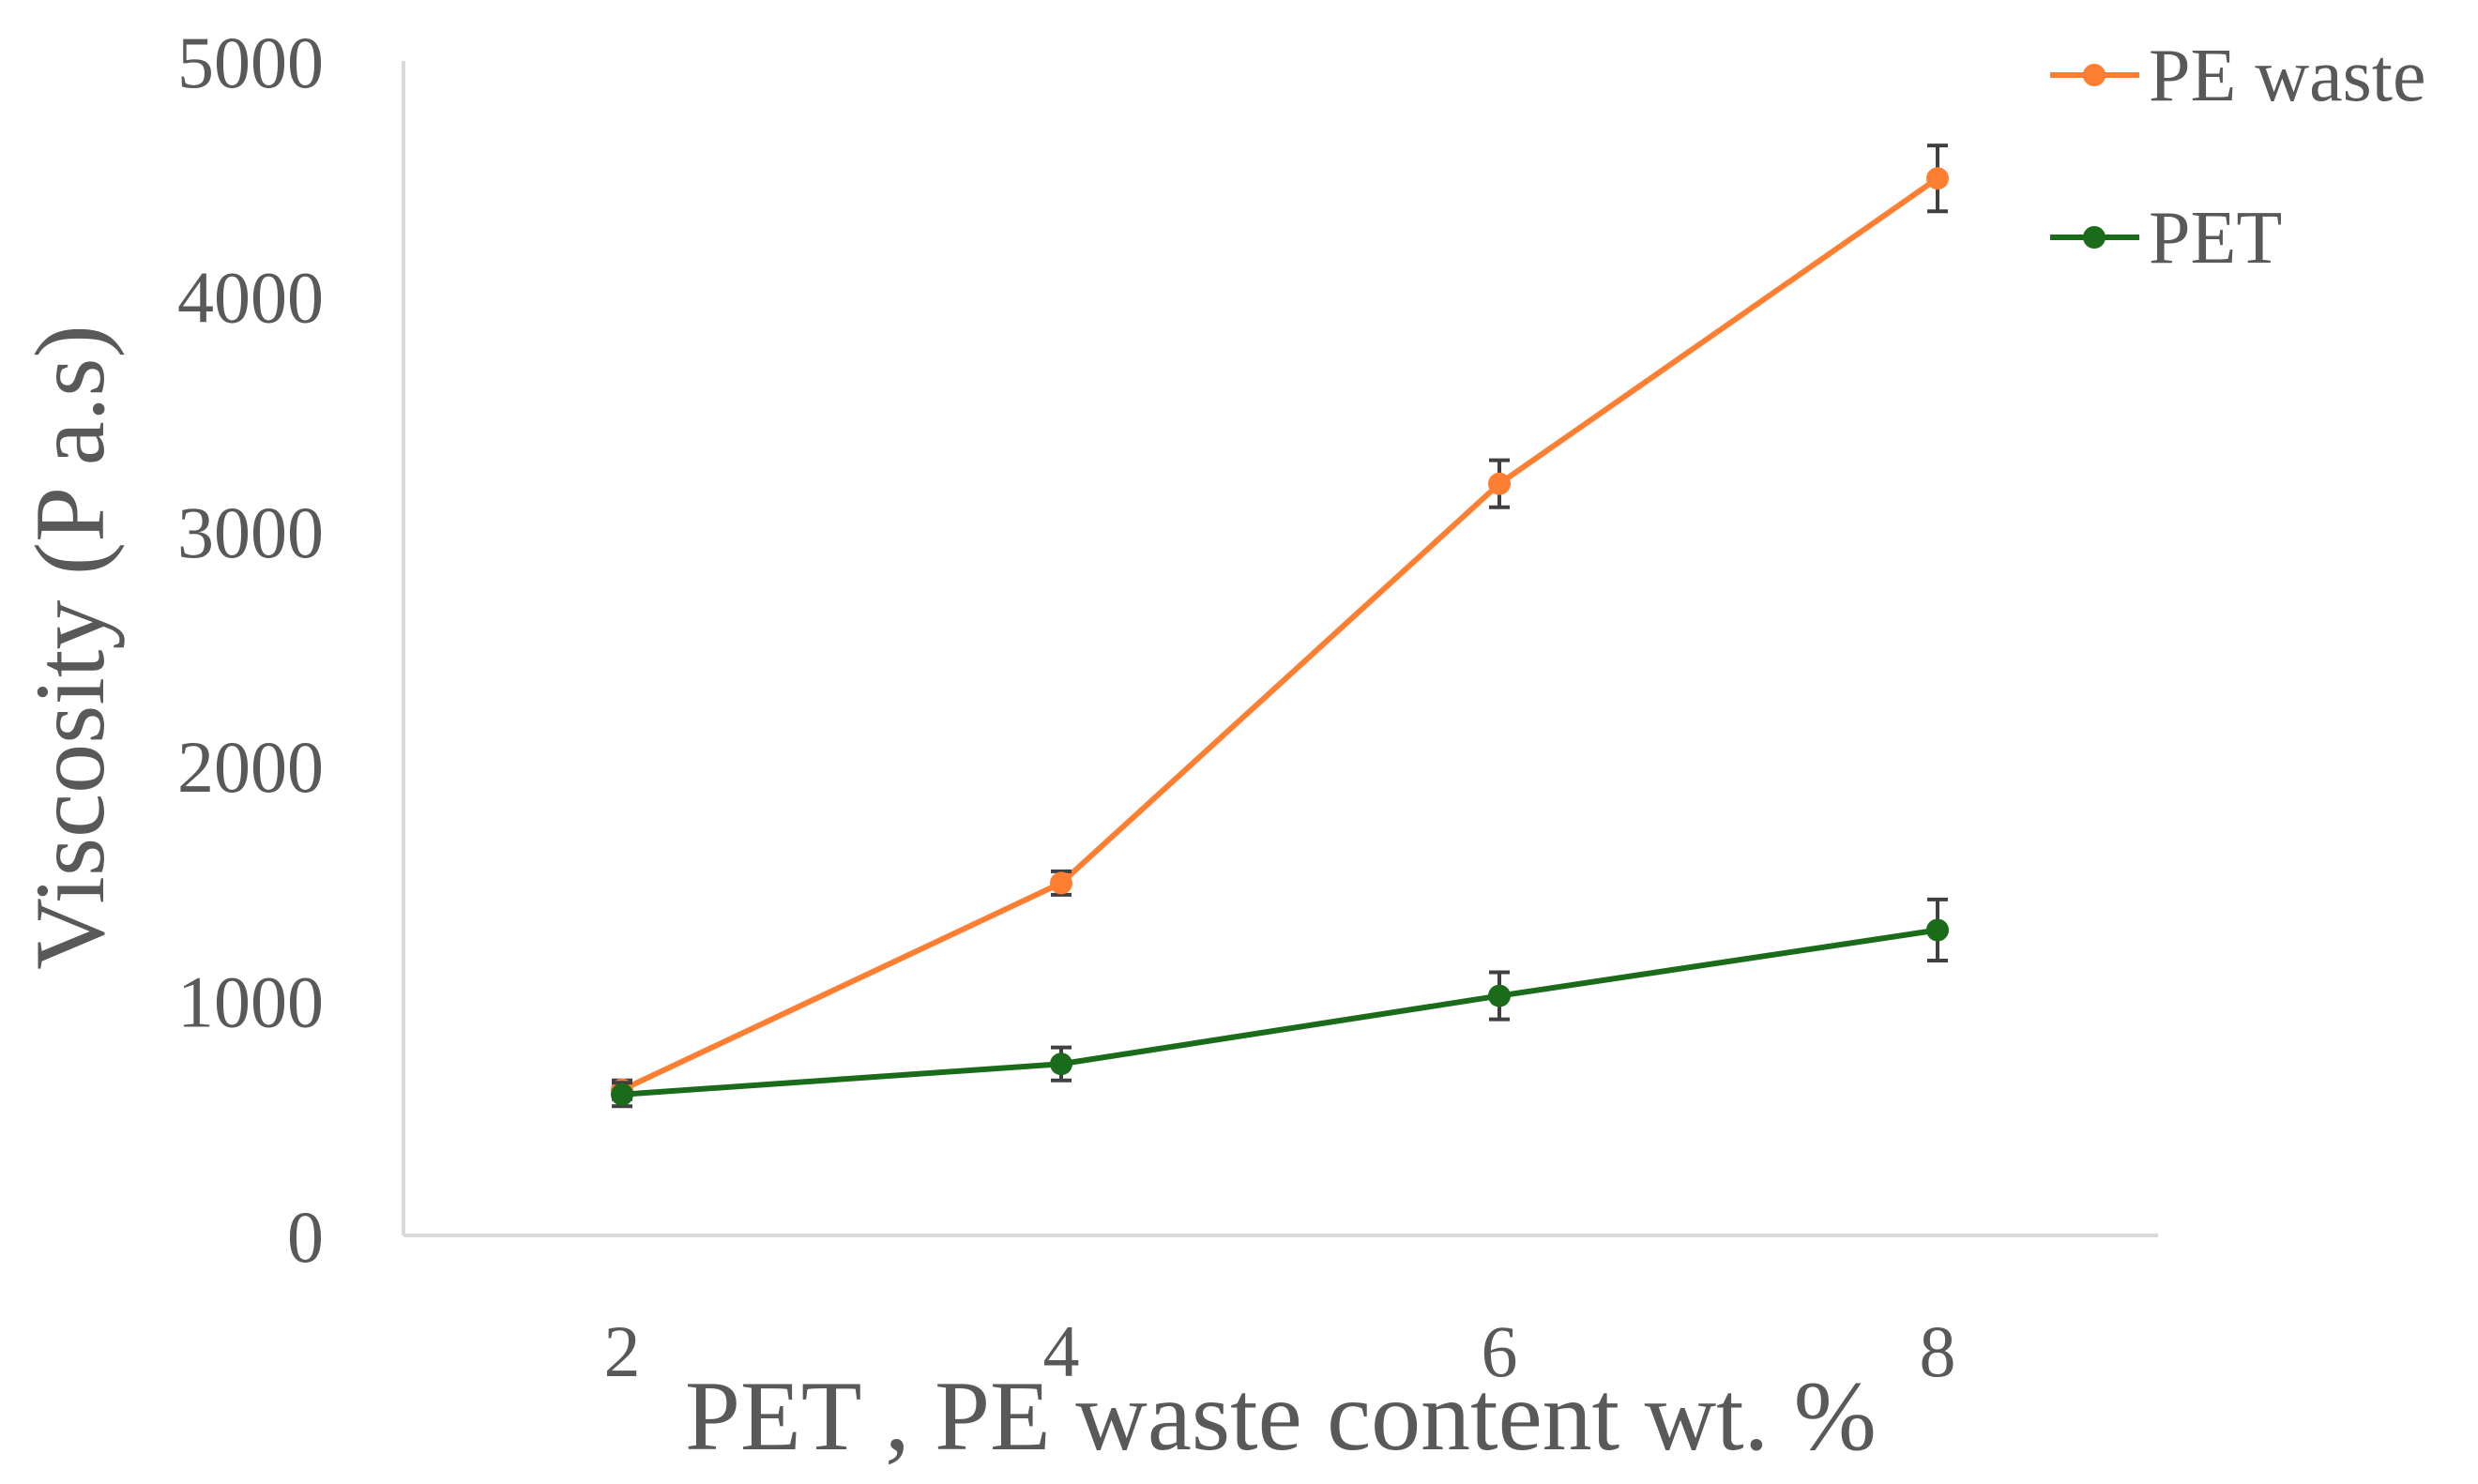 Image resolution: width=2478 pixels, height=1484 pixels. What do you see at coordinates (70, 648) in the screenshot?
I see `y-axis-title: Viscosity (P a.s)` at bounding box center [70, 648].